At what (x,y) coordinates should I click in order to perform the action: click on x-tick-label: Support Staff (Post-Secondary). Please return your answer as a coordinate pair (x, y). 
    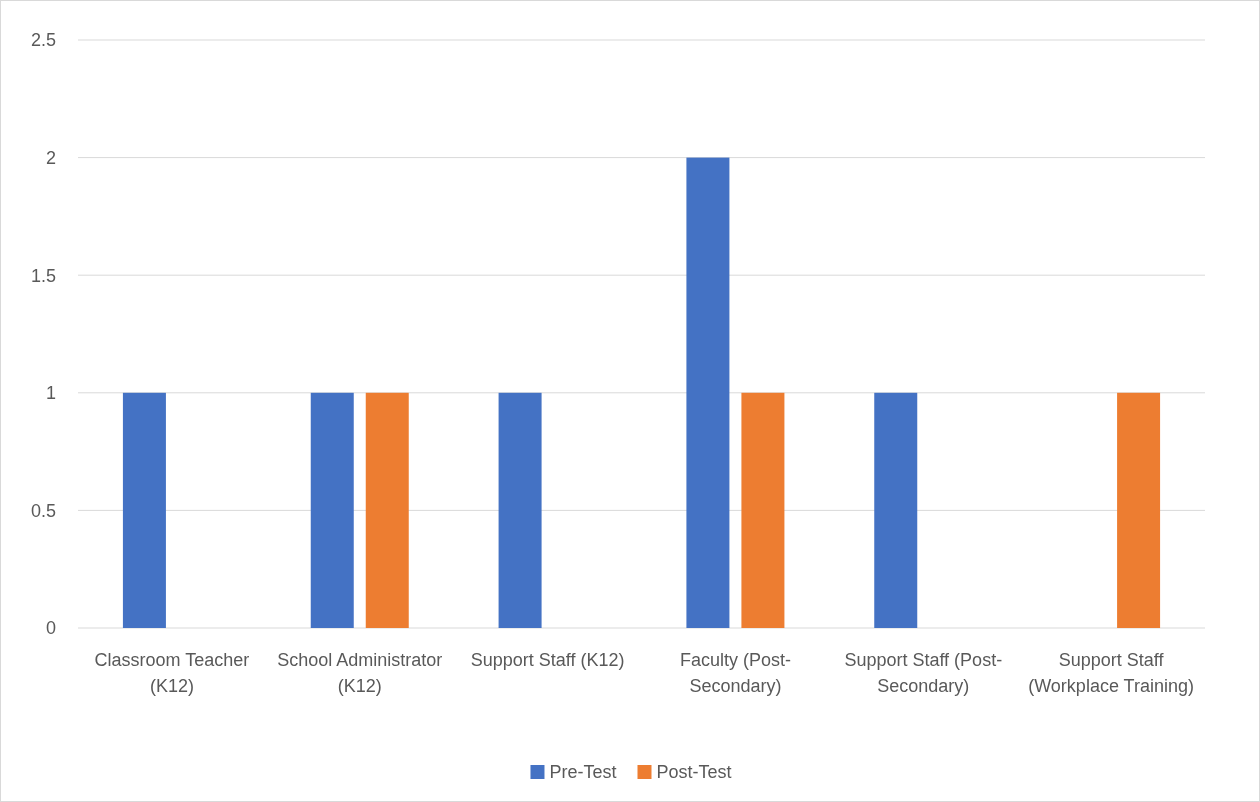
    Looking at the image, I should click on (923, 673).